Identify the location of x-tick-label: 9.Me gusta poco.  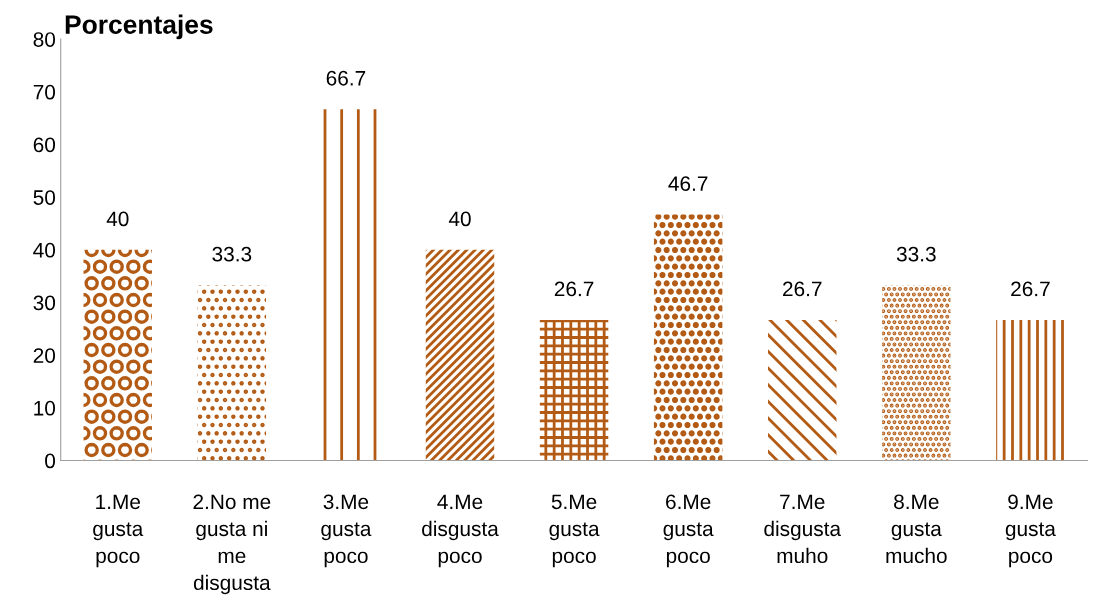
(1030, 531).